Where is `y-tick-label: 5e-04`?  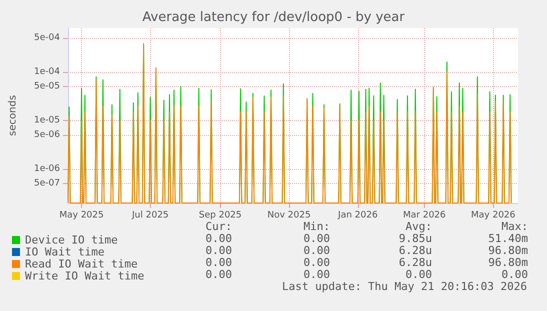 y-tick-label: 5e-04 is located at coordinates (47, 37).